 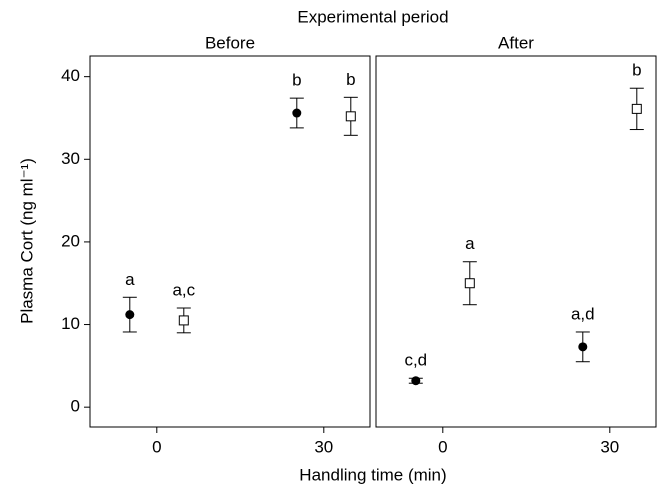 I want to click on y-tick-label: 0, so click(x=75, y=406).